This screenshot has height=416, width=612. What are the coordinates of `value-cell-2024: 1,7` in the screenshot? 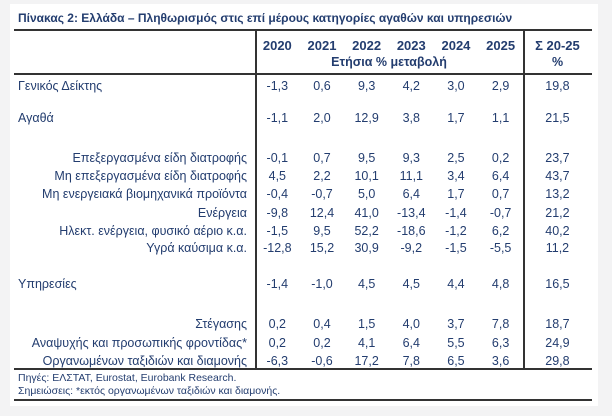 It's located at (456, 118).